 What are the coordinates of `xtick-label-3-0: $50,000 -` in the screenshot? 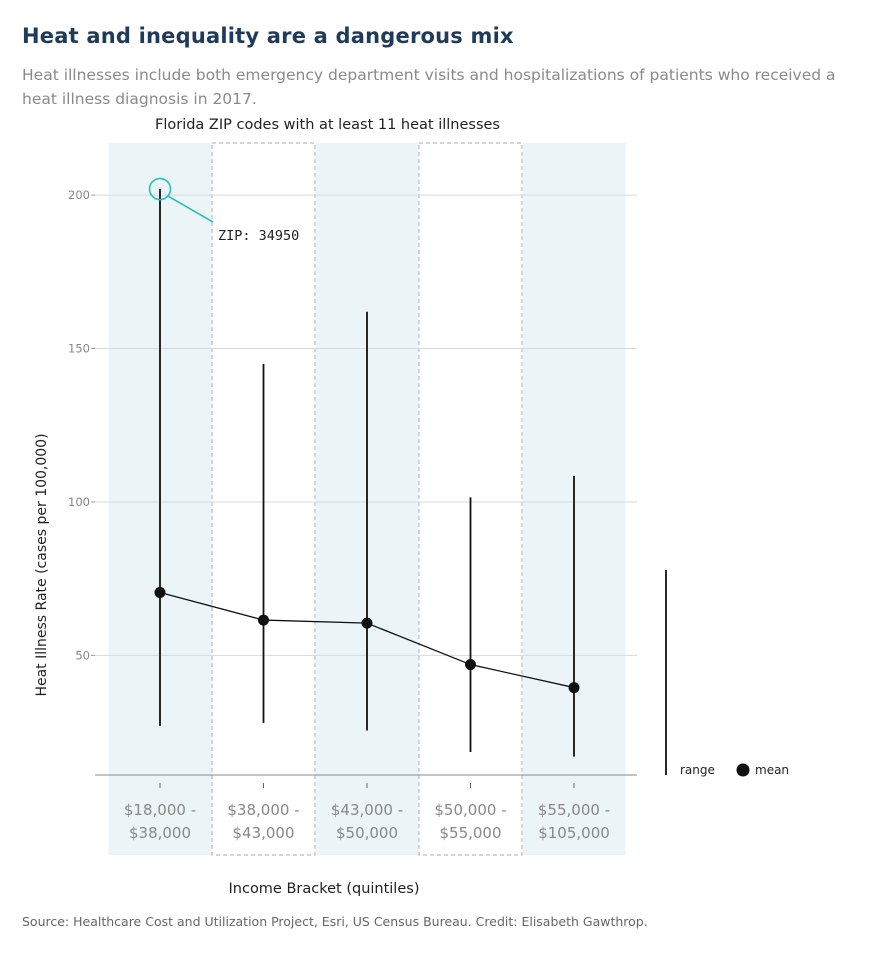 It's located at (470, 810).